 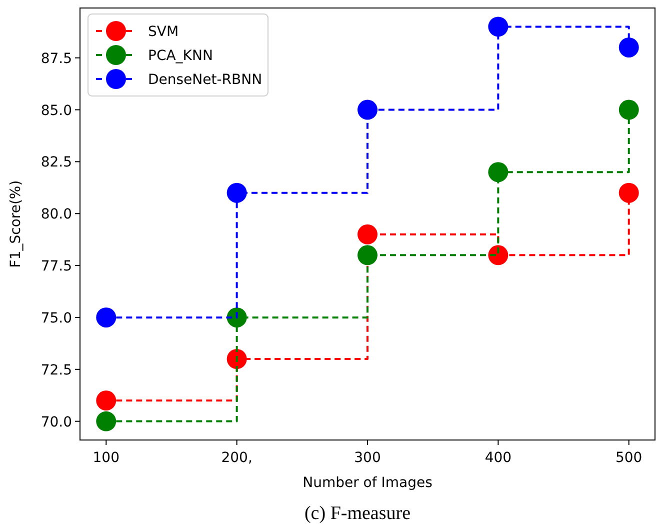 I want to click on x-tick-label: 300, so click(x=367, y=458).